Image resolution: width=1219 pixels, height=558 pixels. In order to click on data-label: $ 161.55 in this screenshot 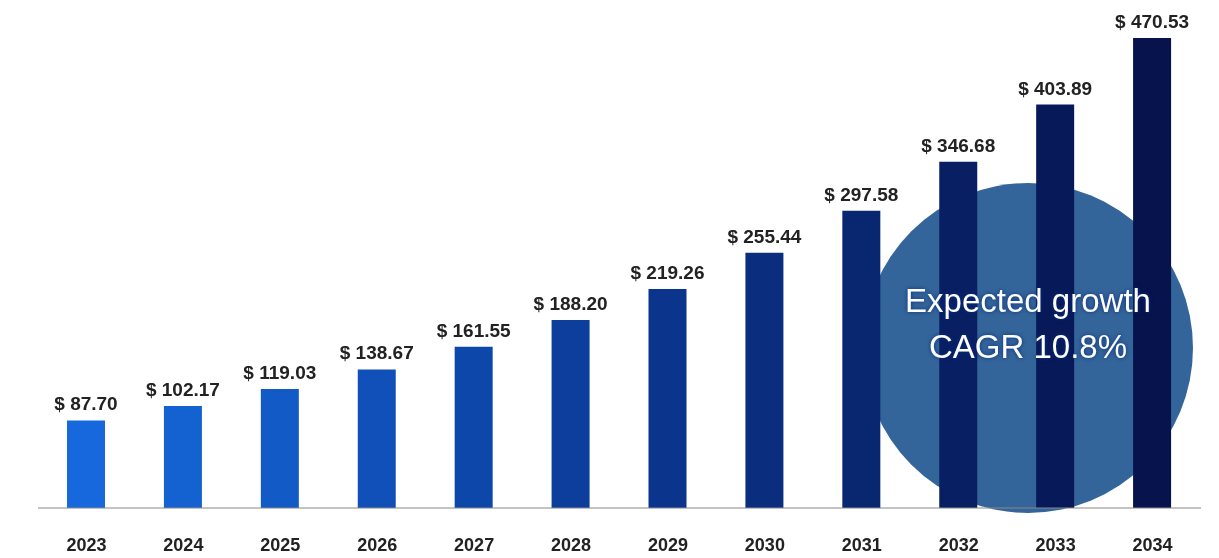, I will do `click(474, 330)`.